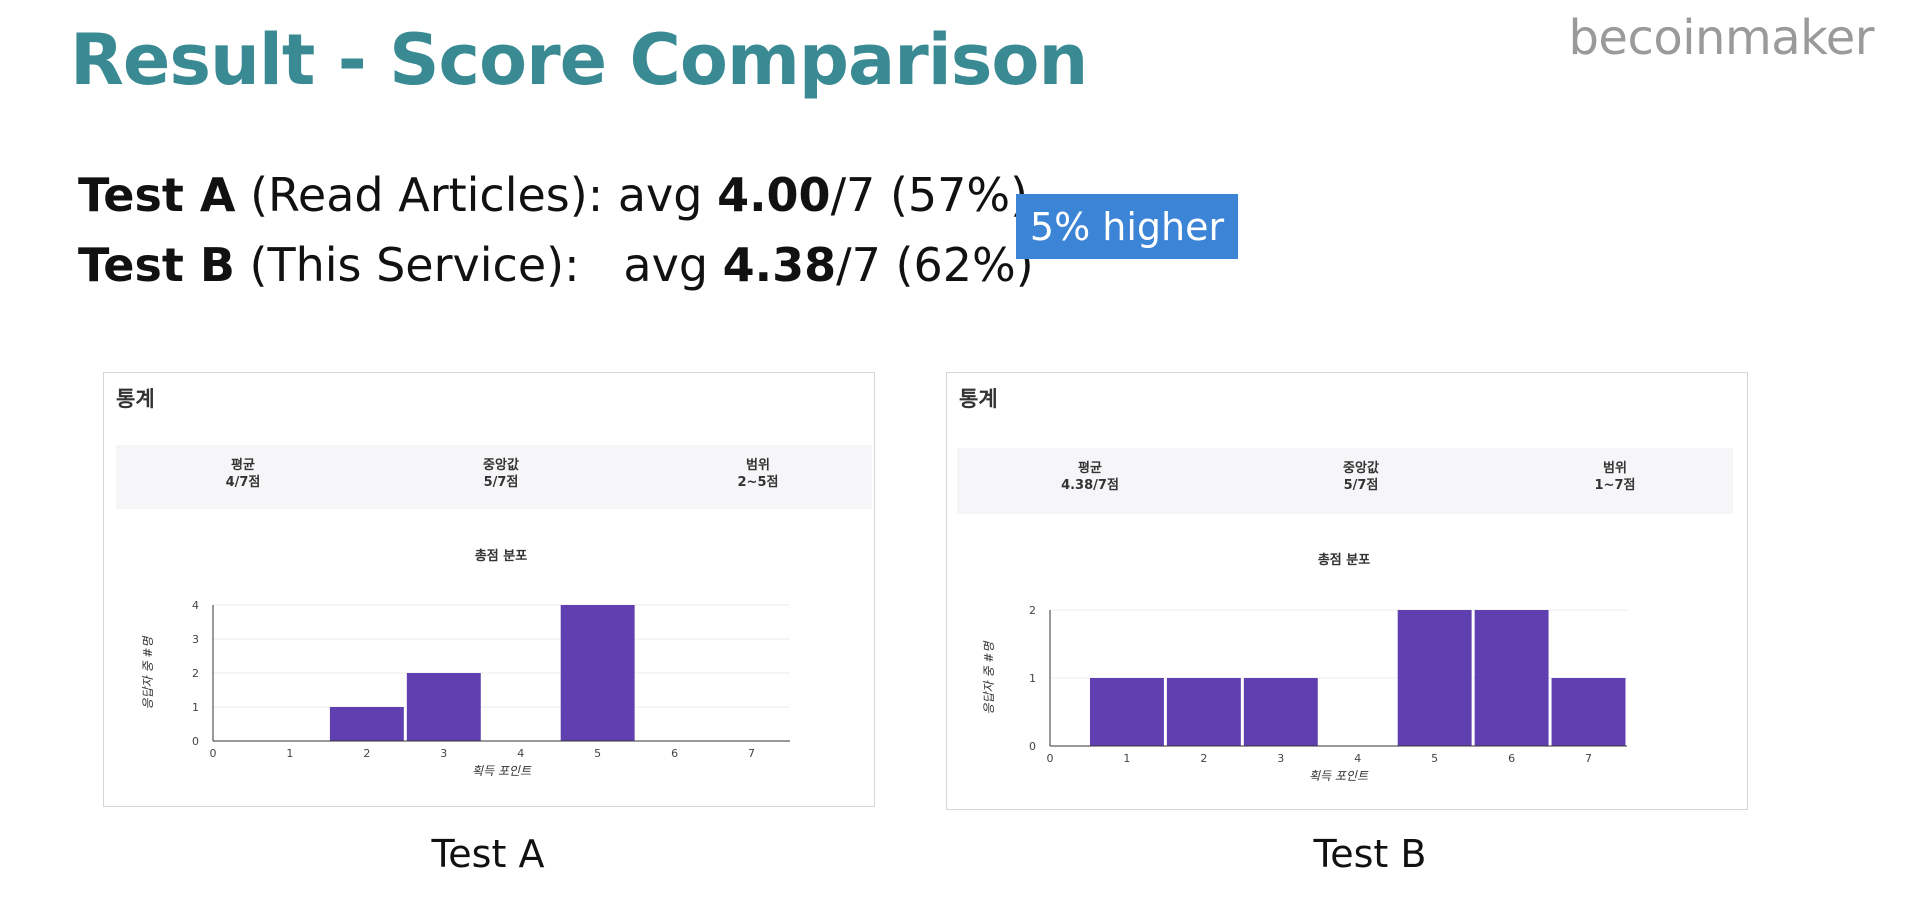  What do you see at coordinates (774, 195) in the screenshot?
I see `test-a-avg: 4.00` at bounding box center [774, 195].